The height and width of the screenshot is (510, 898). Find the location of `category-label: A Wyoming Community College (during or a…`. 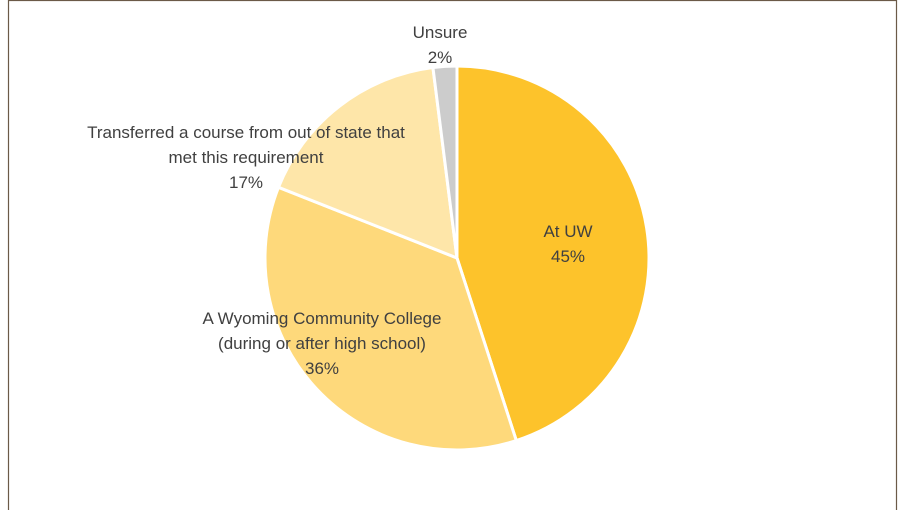

category-label: A Wyoming Community College (during or a… is located at coordinates (322, 331).